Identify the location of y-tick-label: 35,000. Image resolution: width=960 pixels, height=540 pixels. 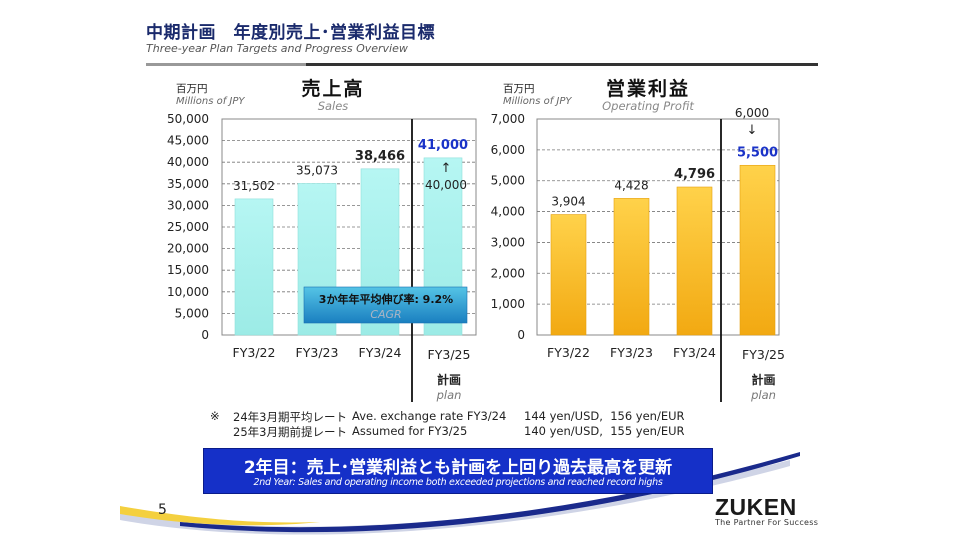
(188, 184).